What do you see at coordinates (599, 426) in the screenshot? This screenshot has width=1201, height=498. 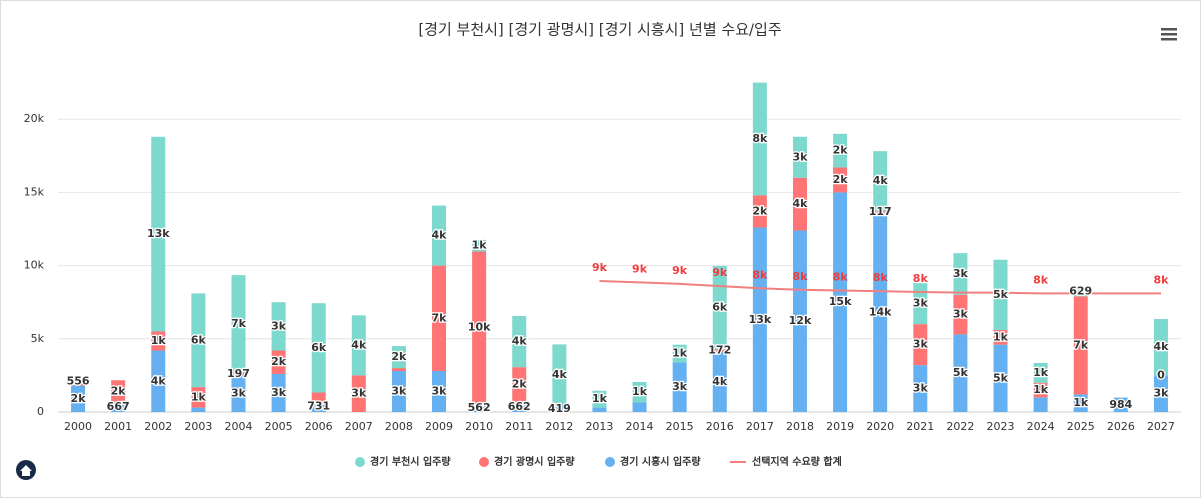 I see `x-tick-label: 2013` at bounding box center [599, 426].